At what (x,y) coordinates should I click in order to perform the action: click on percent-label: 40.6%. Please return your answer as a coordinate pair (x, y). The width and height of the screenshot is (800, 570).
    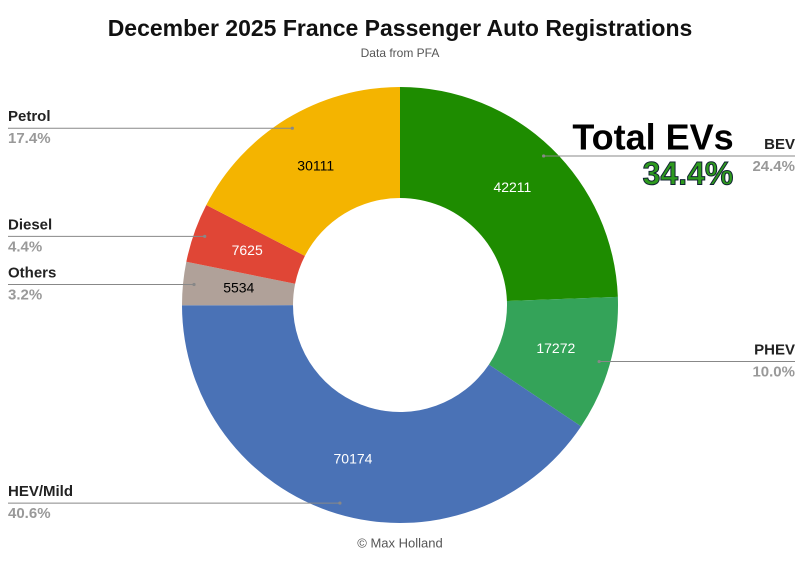
    Looking at the image, I should click on (29, 513).